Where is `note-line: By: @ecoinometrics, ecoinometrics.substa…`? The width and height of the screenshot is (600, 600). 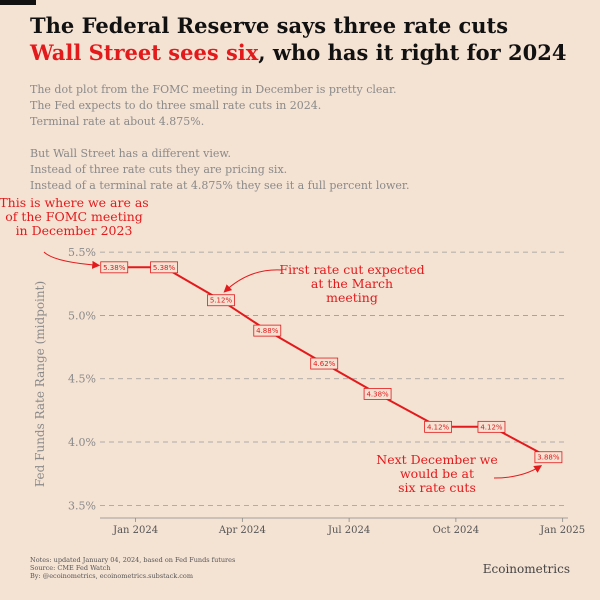
note-line: By: @ecoinometrics, ecoinometrics.substa… is located at coordinates (111, 576).